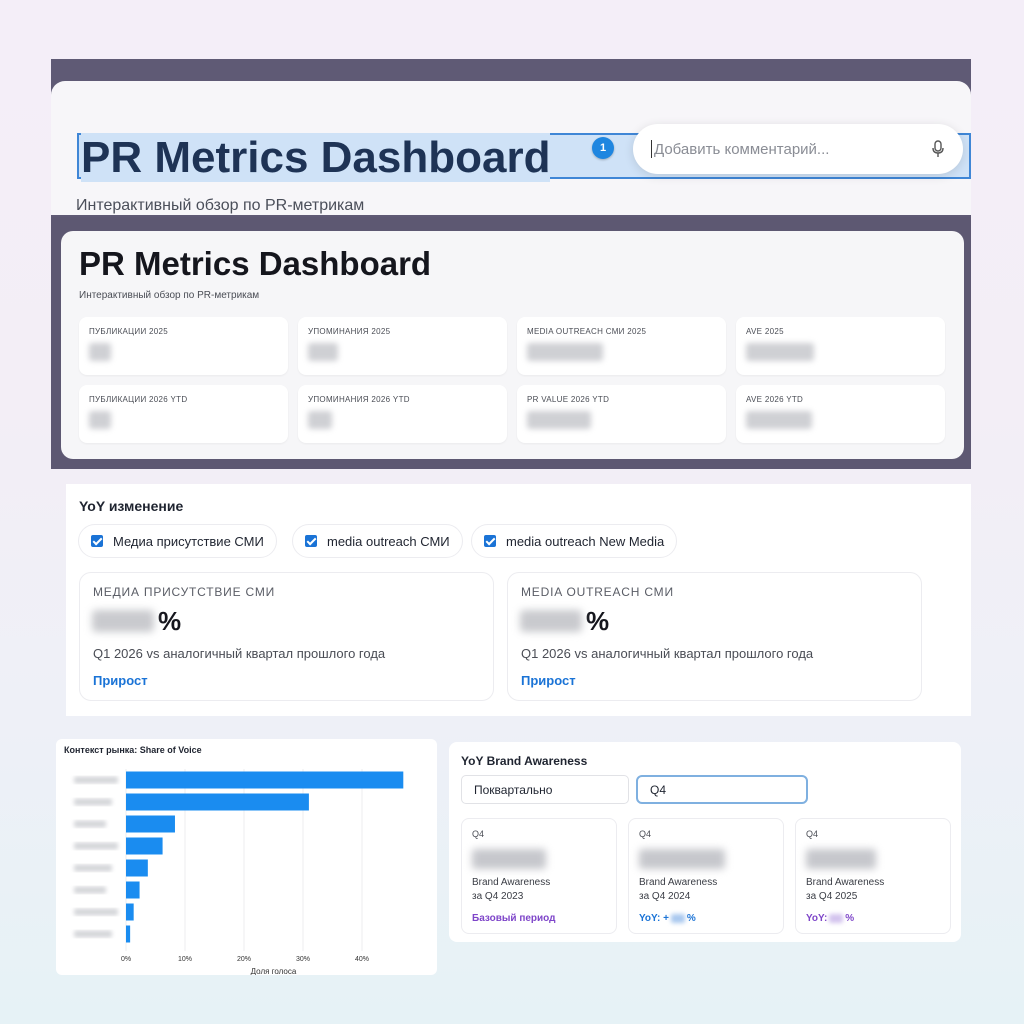  Describe the element at coordinates (621, 346) in the screenshot. I see `kpi-tile-outreach-2025: MEDIA OUTREACH СМИ 2025` at that location.